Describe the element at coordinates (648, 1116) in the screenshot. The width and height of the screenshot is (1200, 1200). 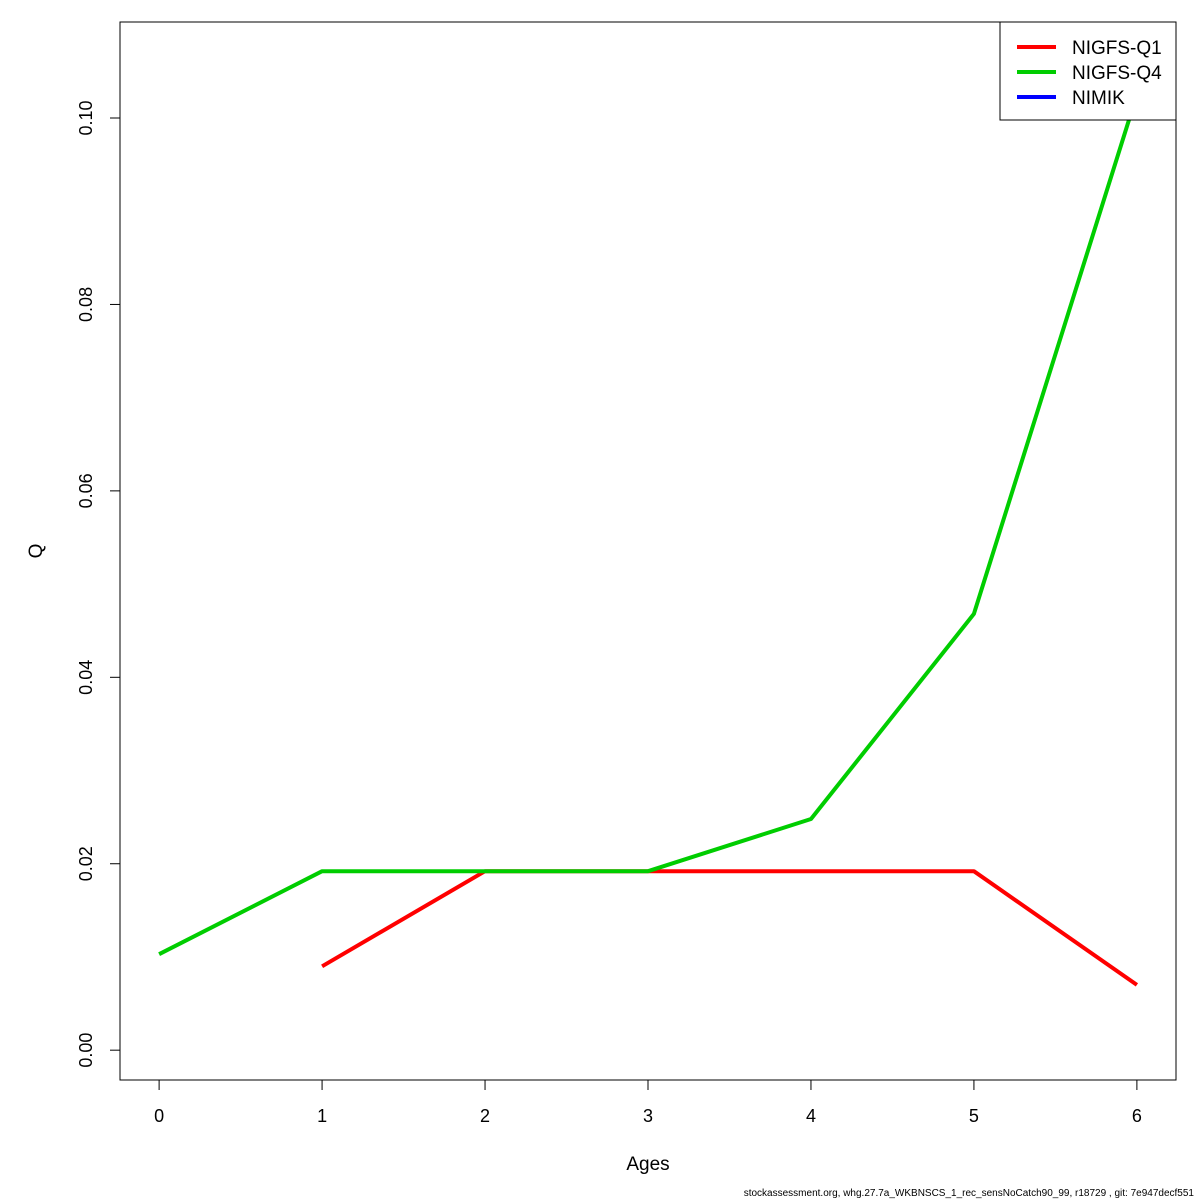
I see `x-tick-label: 3` at that location.